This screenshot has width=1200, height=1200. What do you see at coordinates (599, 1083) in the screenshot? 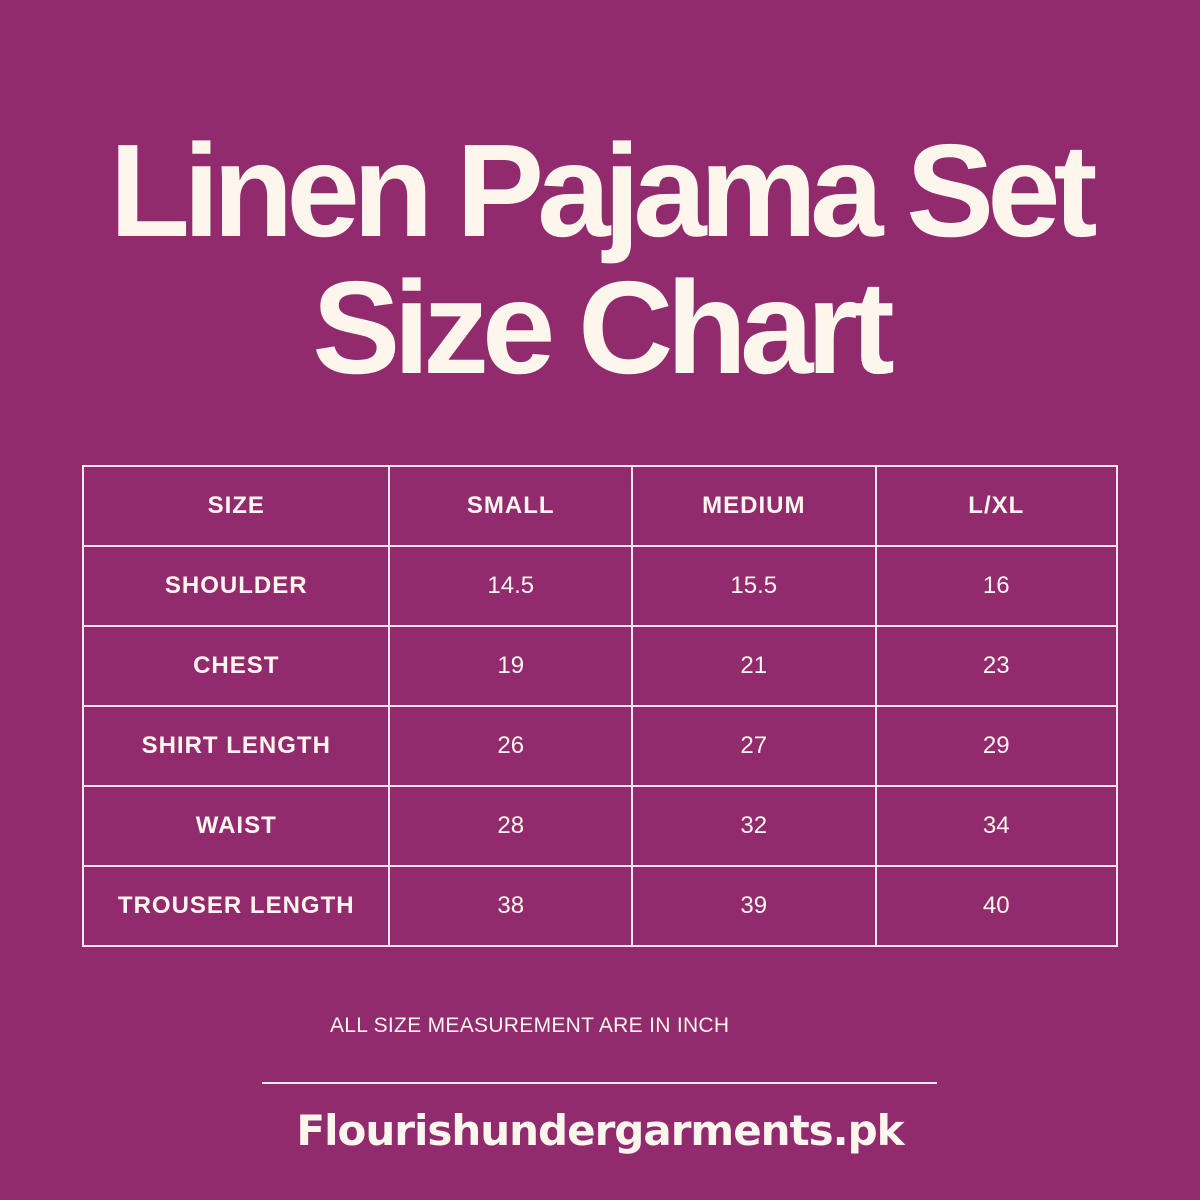
I see `divider` at bounding box center [599, 1083].